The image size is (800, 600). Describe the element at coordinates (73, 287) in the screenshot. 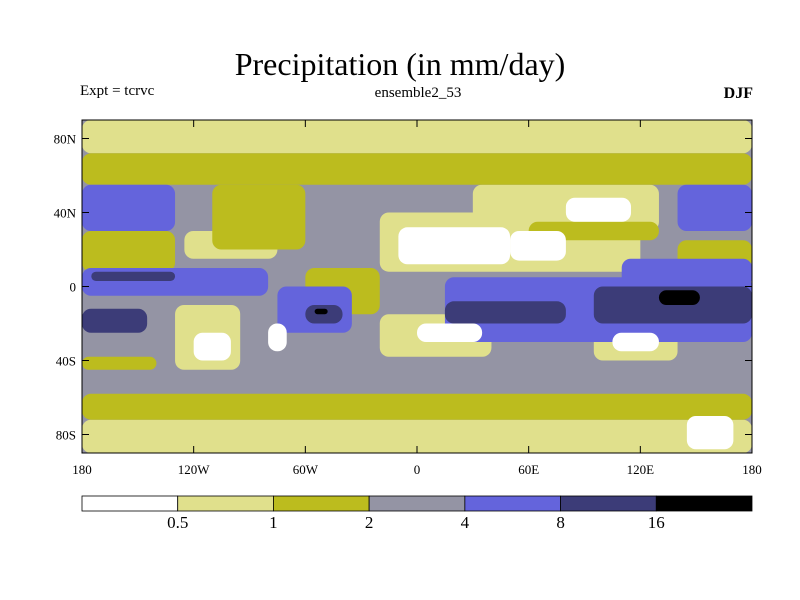

I see `y-tick-label-2: 0` at that location.